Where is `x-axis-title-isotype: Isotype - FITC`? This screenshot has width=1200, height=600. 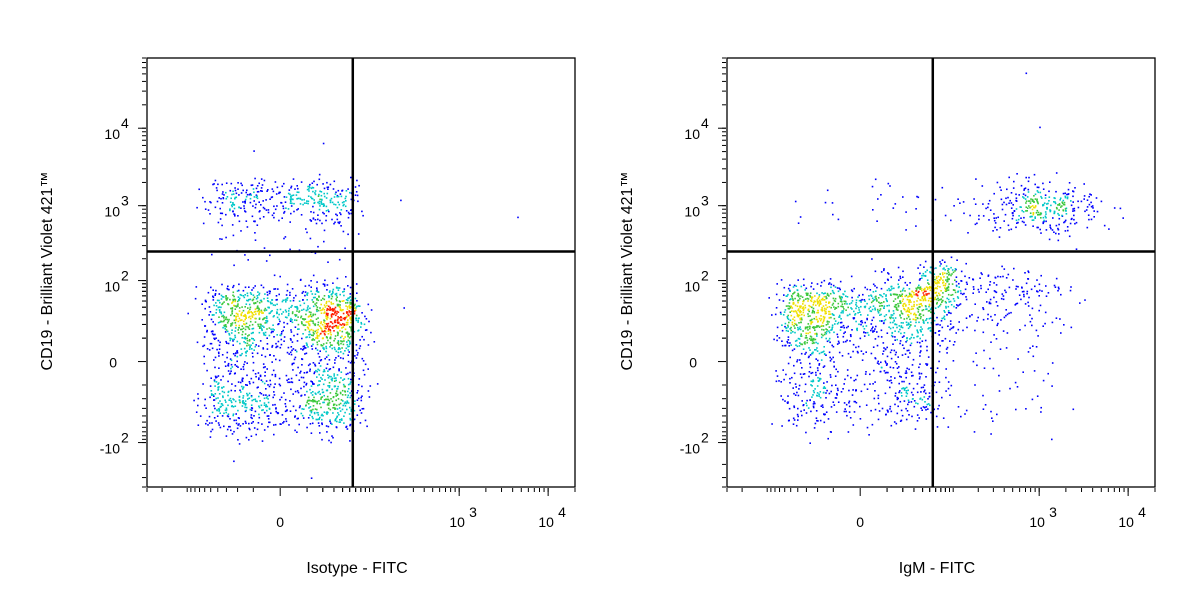
x-axis-title-isotype: Isotype - FITC is located at coordinates (356, 568).